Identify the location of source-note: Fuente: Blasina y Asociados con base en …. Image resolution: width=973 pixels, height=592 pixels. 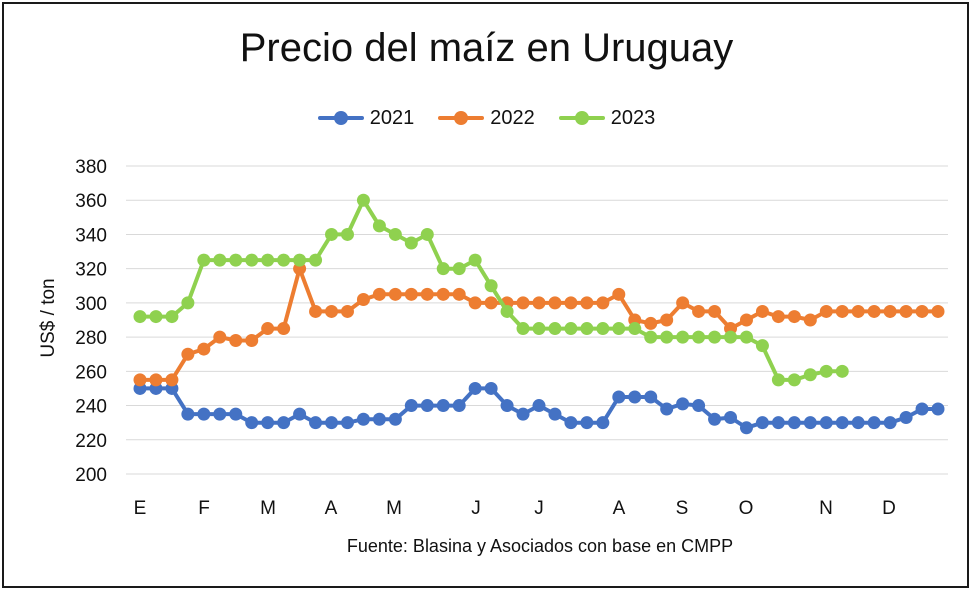
(540, 546).